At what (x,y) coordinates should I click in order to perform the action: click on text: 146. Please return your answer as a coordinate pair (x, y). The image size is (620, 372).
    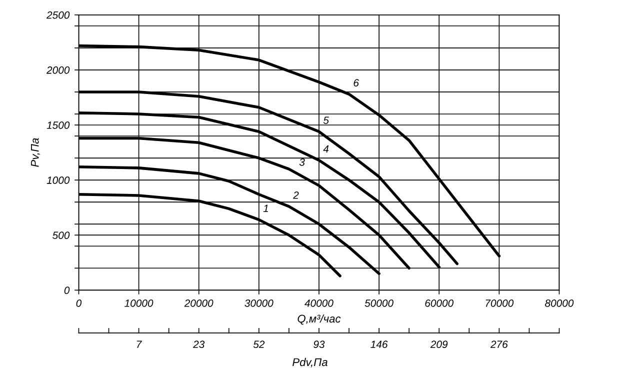
    Looking at the image, I should click on (379, 344).